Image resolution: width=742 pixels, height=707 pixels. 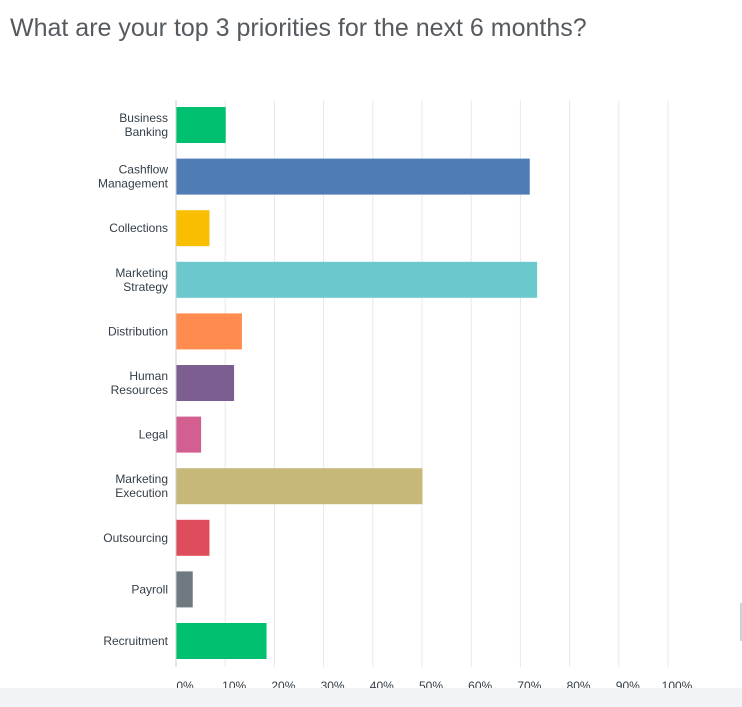 What do you see at coordinates (193, 228) in the screenshot?
I see `bar-collections` at bounding box center [193, 228].